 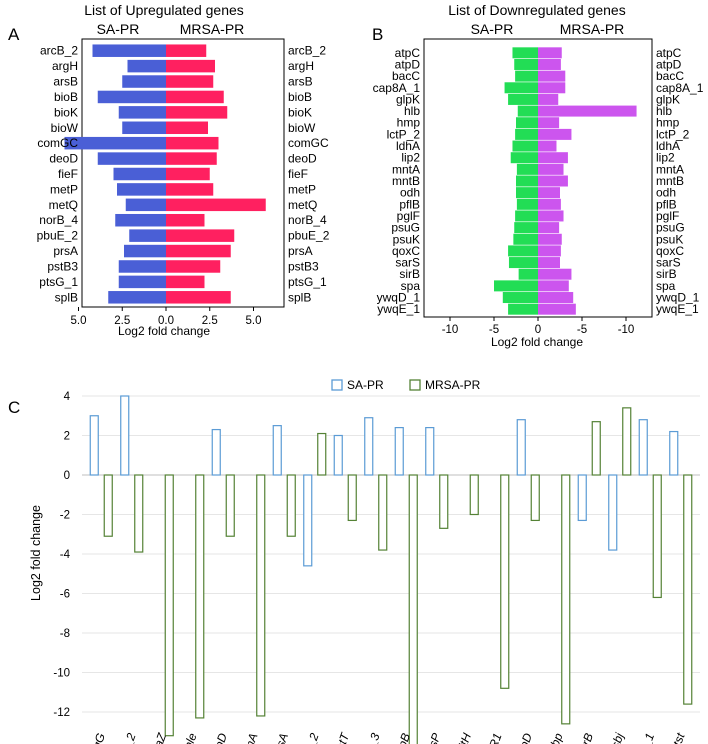 What do you see at coordinates (301, 66) in the screenshot?
I see `label-a-right-argH: argH` at bounding box center [301, 66].